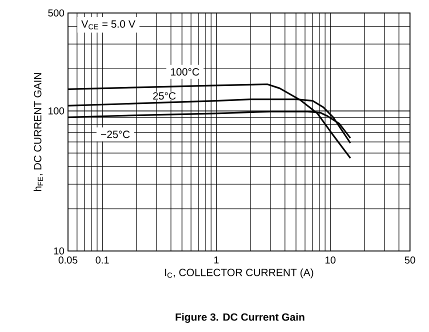 Image resolution: width=429 pixels, height=332 pixels. I want to click on annotation: V$_{CE}$ = 5.0 V, so click(108, 25).